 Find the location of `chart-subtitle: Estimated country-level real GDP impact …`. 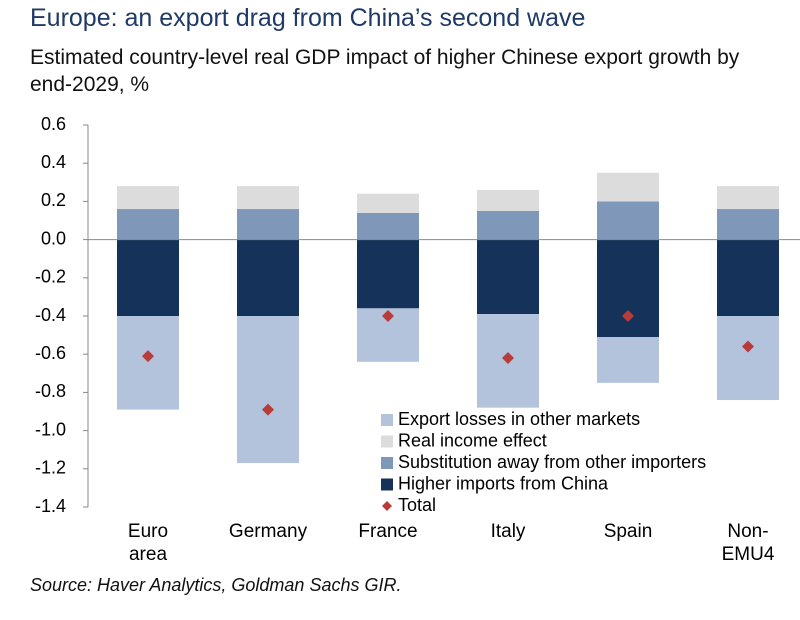

chart-subtitle: Estimated country-level real GDP impact … is located at coordinates (385, 71).